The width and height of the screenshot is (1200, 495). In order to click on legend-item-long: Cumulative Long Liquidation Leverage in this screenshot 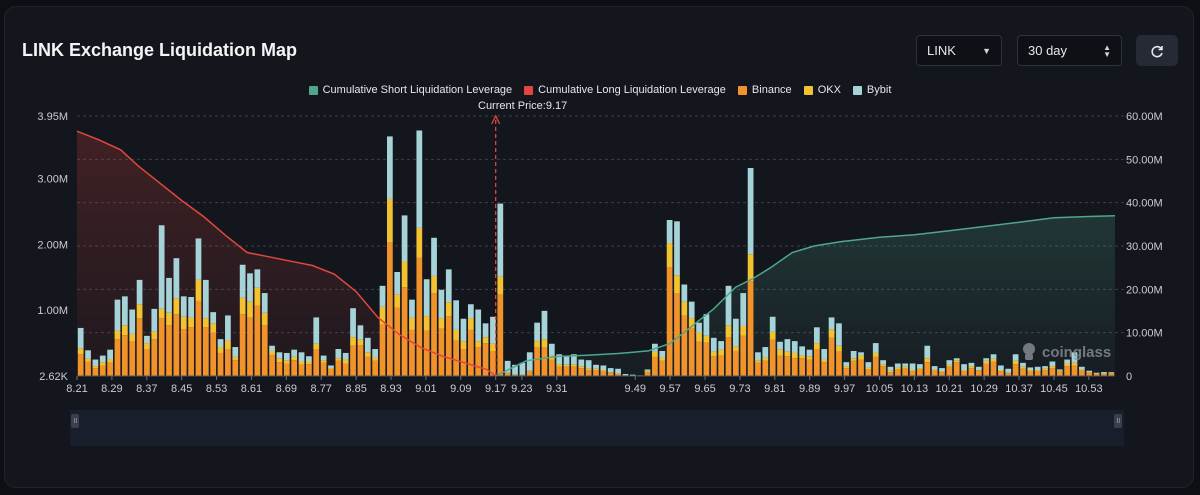, I will do `click(625, 90)`.